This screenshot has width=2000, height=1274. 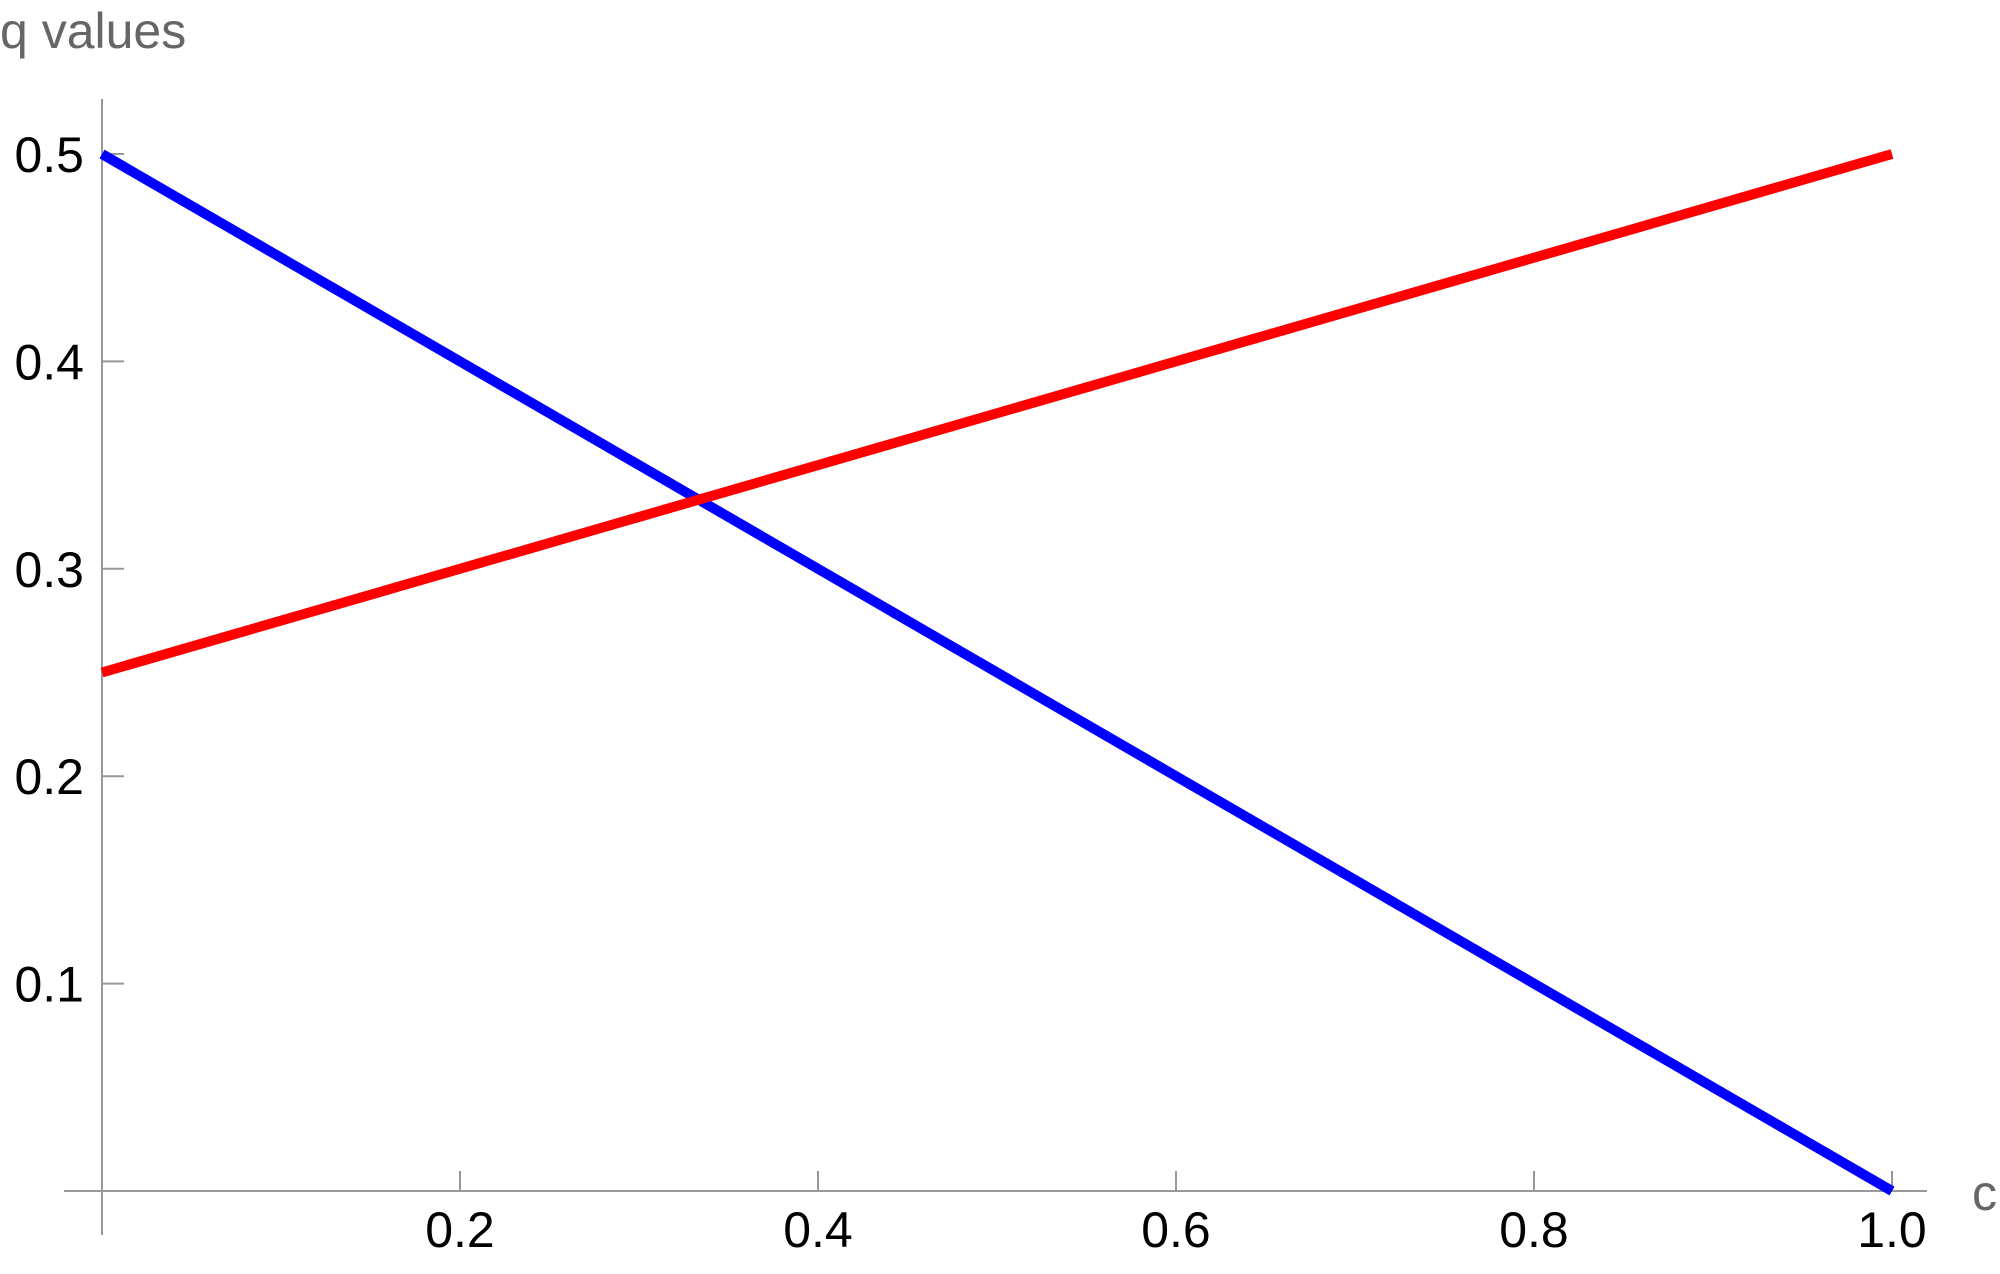 What do you see at coordinates (1892, 1230) in the screenshot?
I see `x-tick-label: 1.0` at bounding box center [1892, 1230].